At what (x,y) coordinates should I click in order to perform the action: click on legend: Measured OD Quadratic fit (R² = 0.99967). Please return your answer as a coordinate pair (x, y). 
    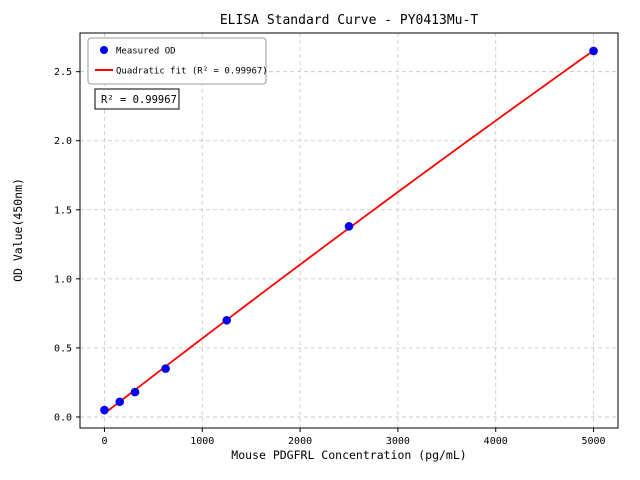
    Looking at the image, I should click on (177, 61).